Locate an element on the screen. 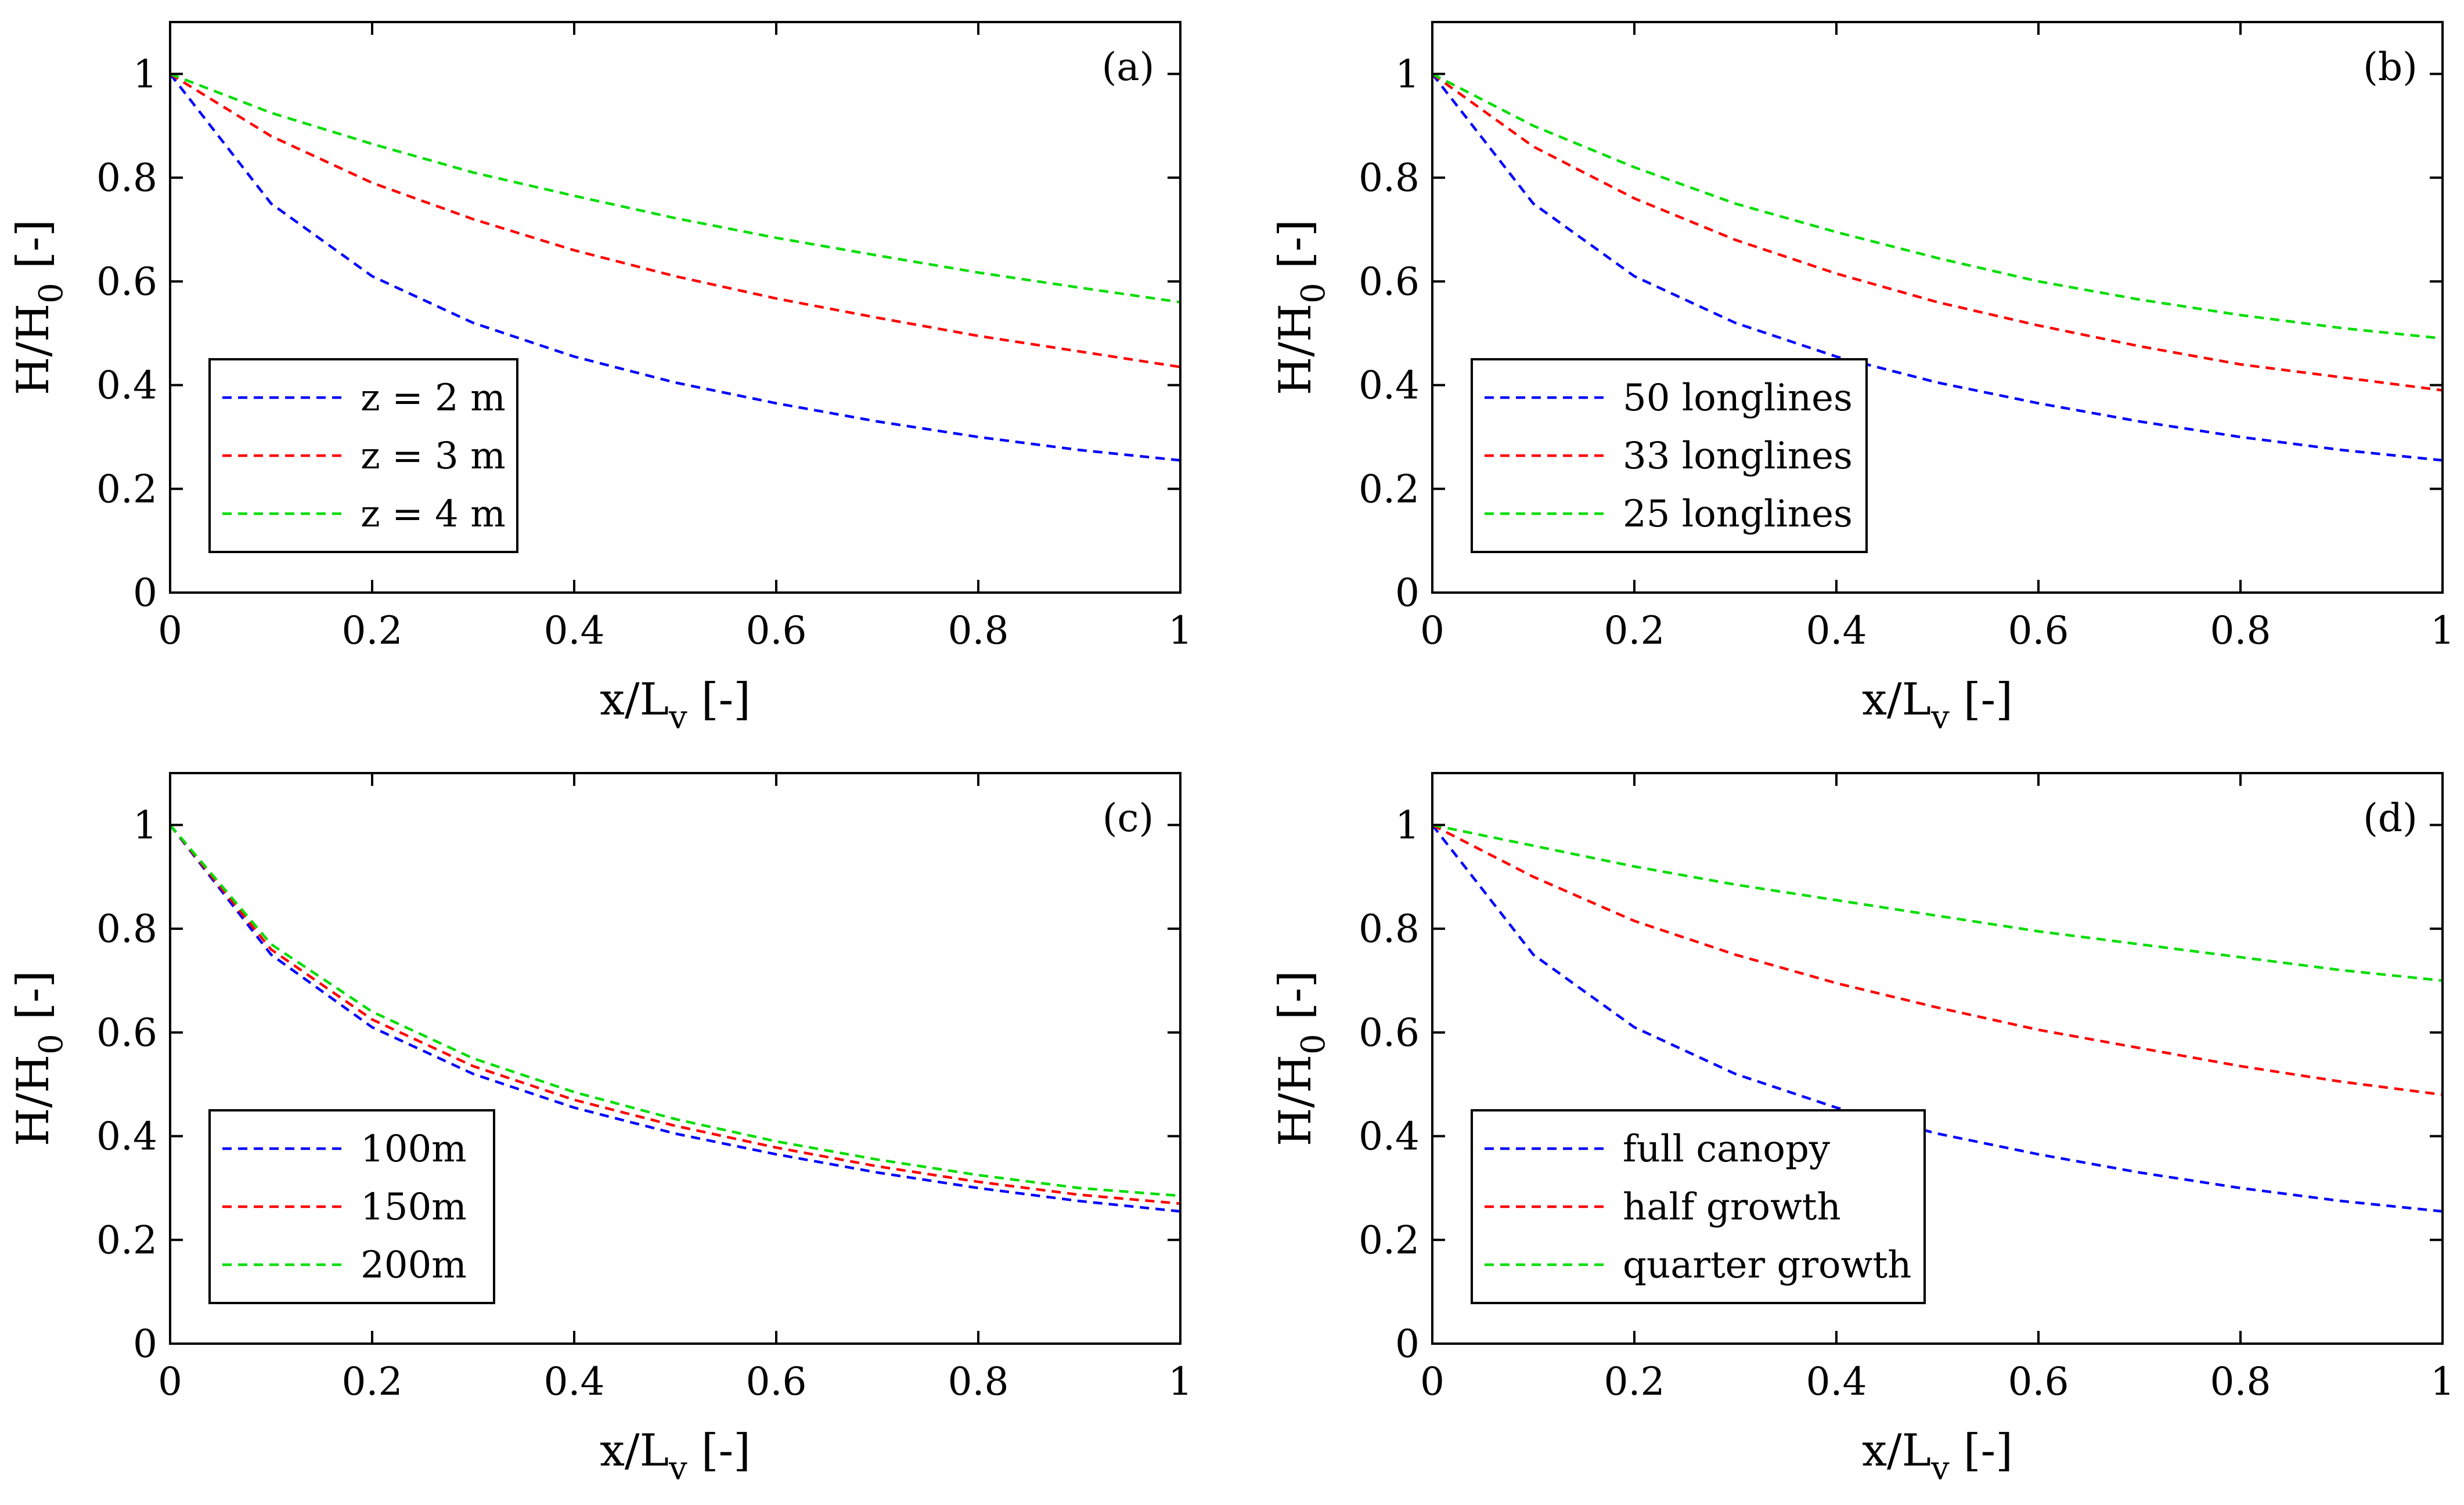  legend: z = 2 m z = 3 m z = 4 m is located at coordinates (363, 455).